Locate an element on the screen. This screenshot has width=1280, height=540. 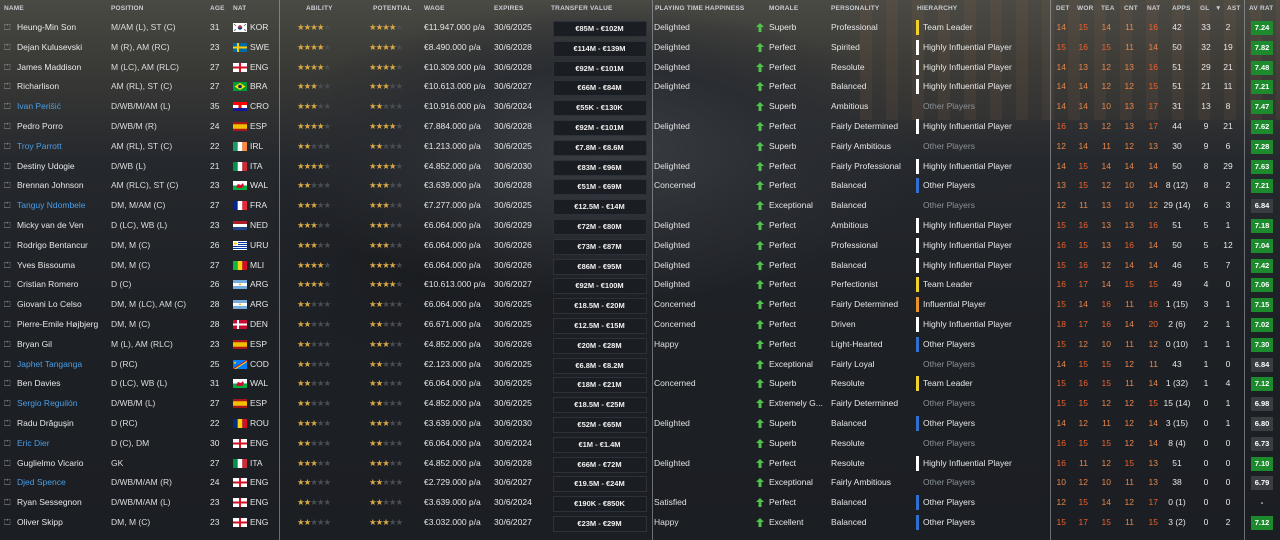
player-nationality: ITA is located at coordinates (256, 165).